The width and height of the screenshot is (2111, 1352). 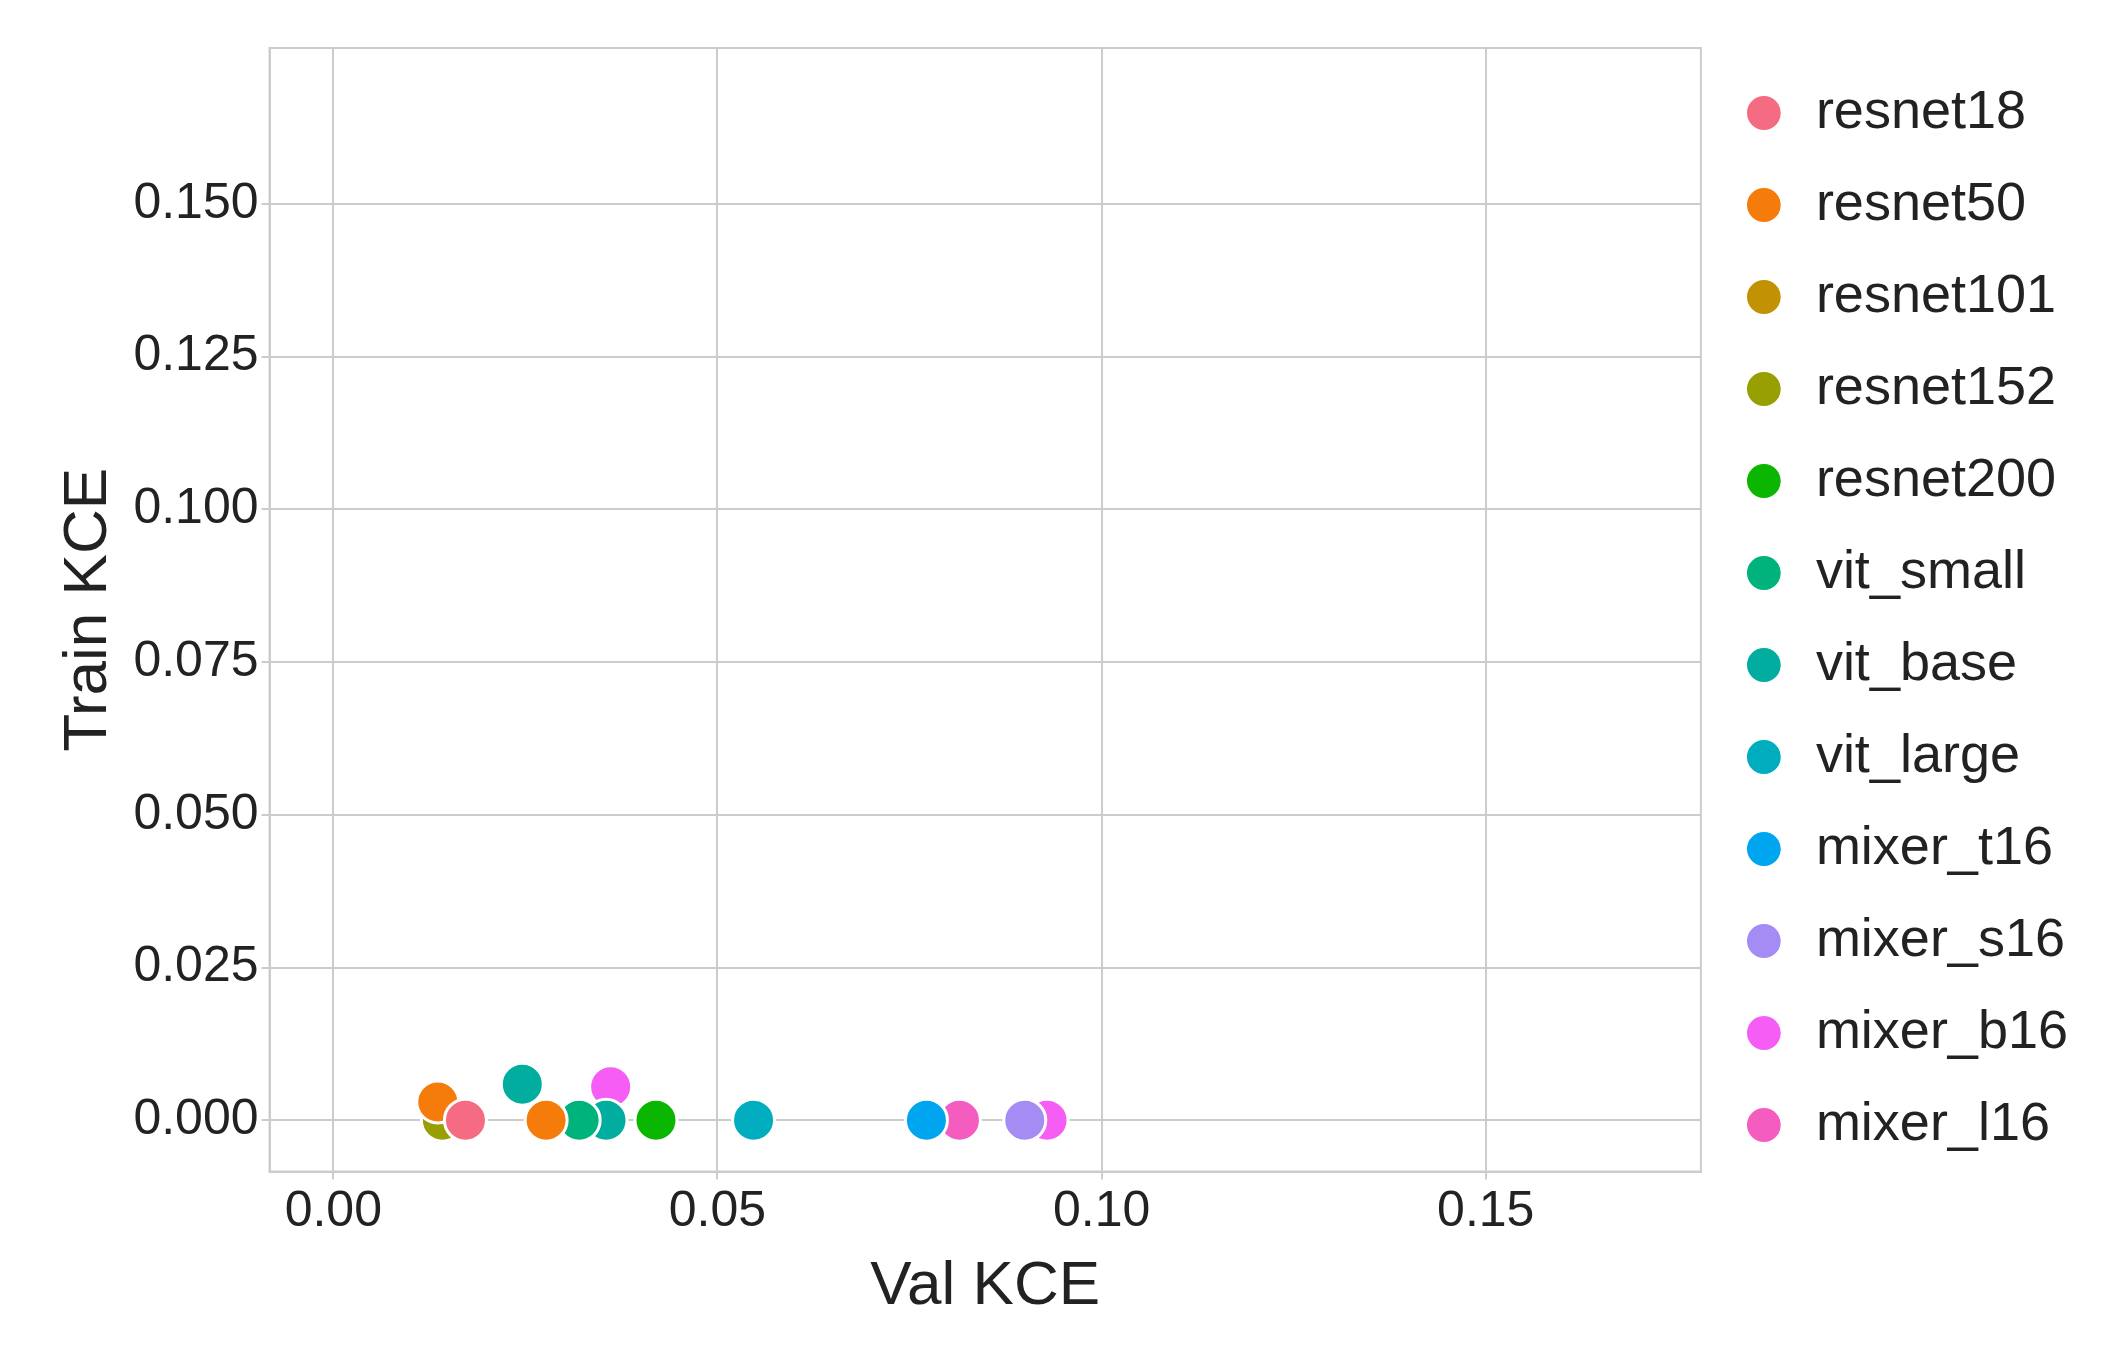 What do you see at coordinates (985, 1282) in the screenshot?
I see `x-axis-title: Val KCE` at bounding box center [985, 1282].